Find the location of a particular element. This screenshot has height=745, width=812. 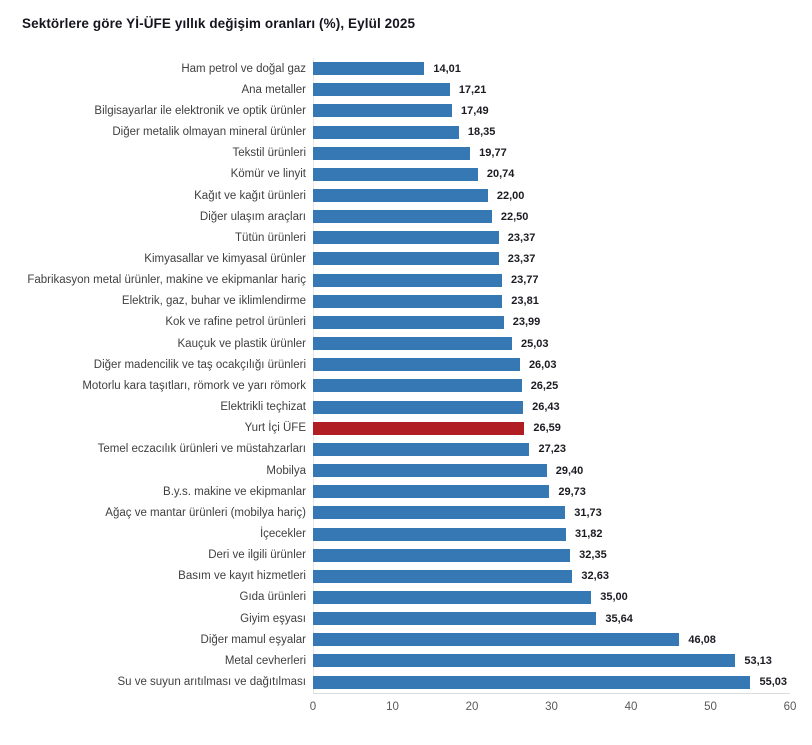

category-label-cell: Kağıt ve kağıt ürünleri is located at coordinates (167, 196).